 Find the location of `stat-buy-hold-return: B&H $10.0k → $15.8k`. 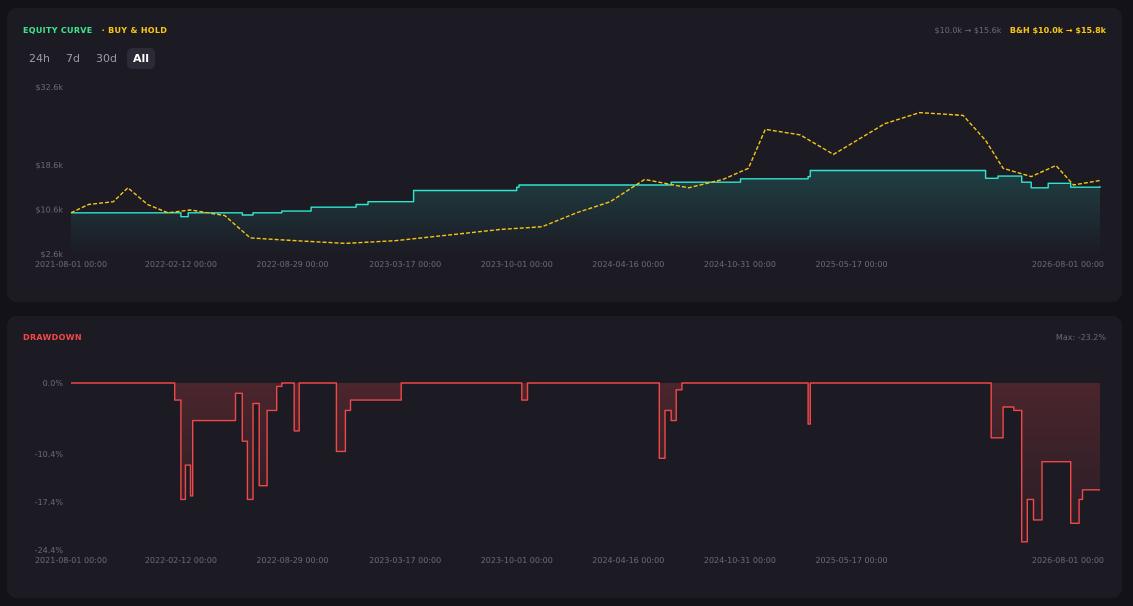

stat-buy-hold-return: B&H $10.0k → $15.8k is located at coordinates (1057, 30).